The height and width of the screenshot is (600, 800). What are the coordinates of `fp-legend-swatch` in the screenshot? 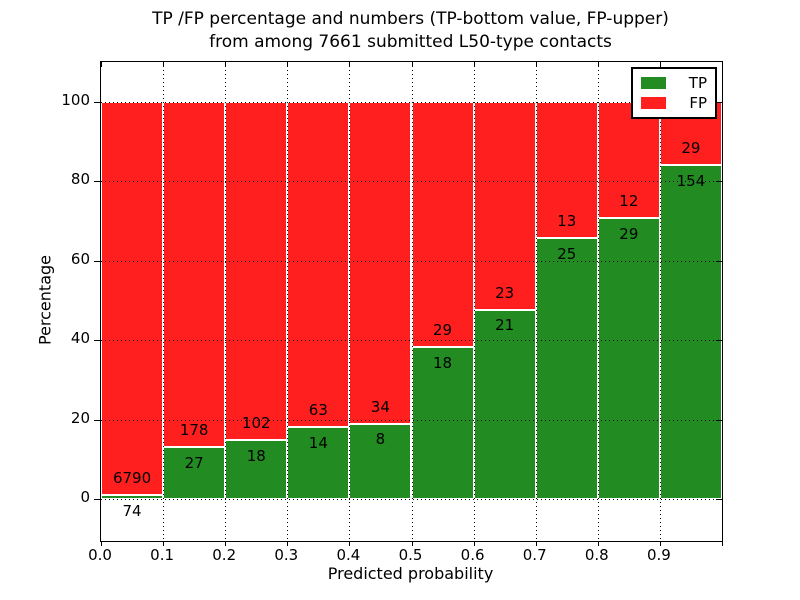 It's located at (653, 103).